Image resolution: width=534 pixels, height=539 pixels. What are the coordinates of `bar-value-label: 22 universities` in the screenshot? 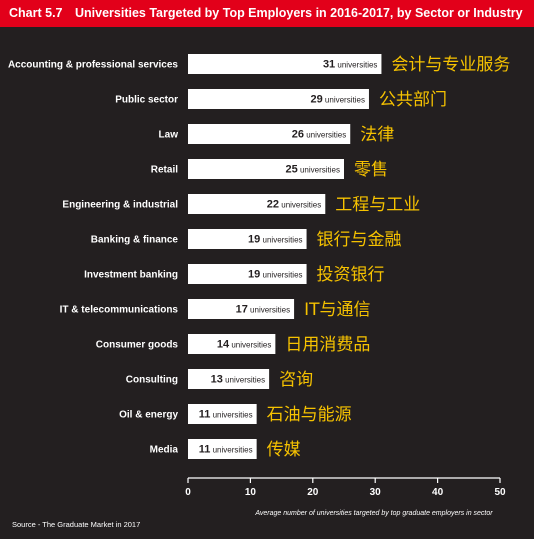 It's located at (294, 205).